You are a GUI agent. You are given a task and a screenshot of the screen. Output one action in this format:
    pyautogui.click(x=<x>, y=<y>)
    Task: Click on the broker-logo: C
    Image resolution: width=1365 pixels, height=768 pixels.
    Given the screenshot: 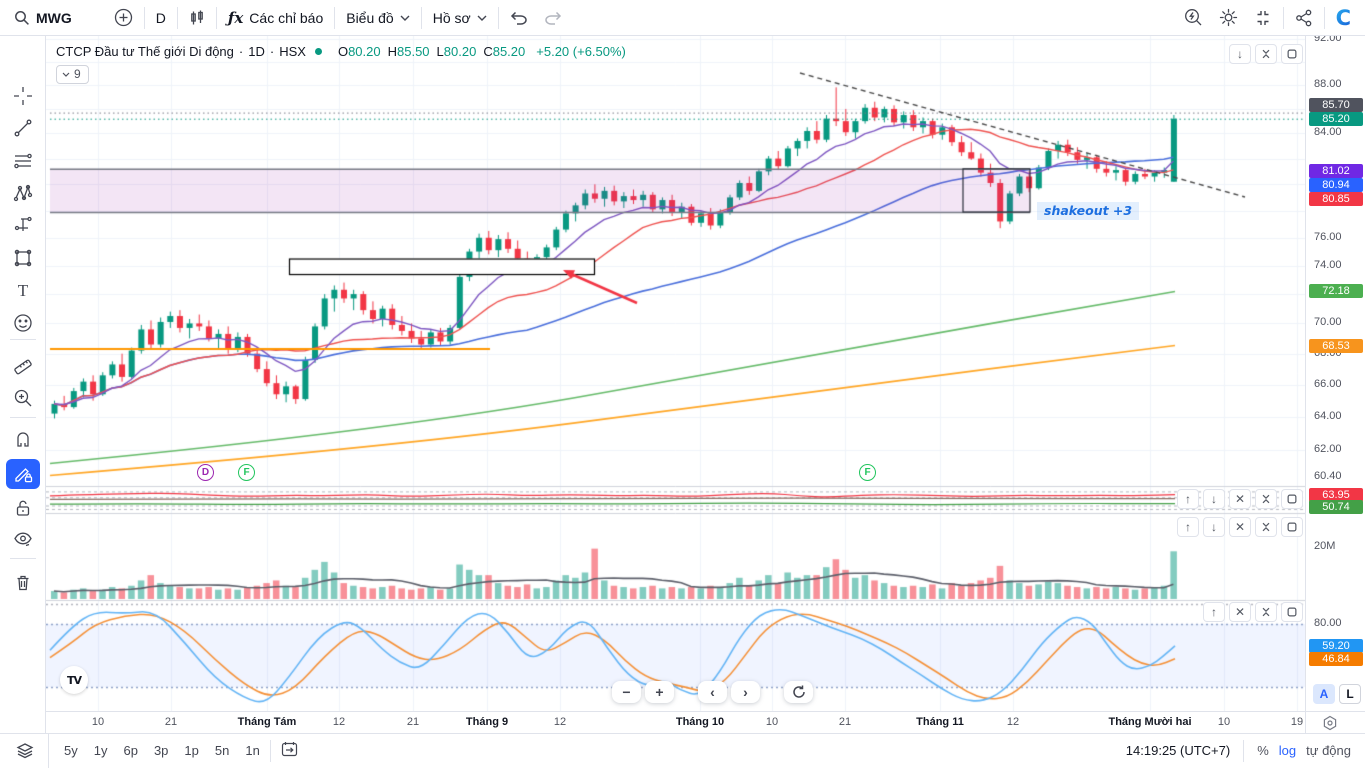 What is the action you would take?
    pyautogui.click(x=1343, y=18)
    